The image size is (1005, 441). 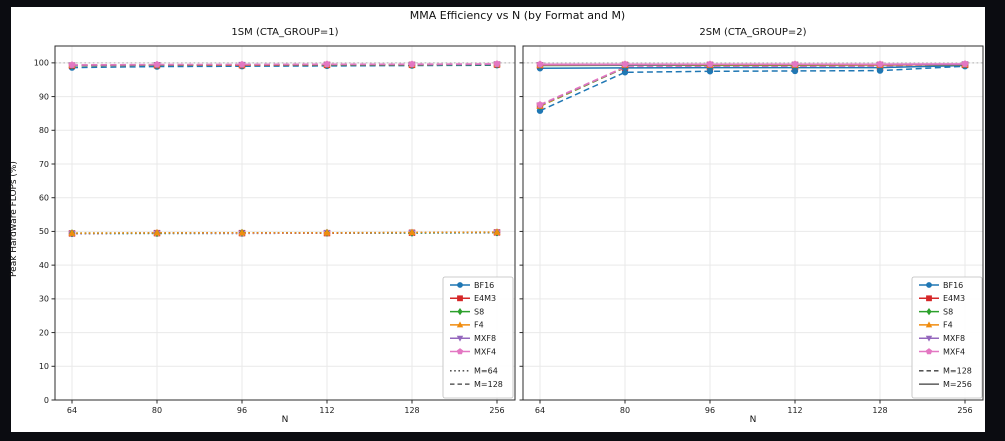 What do you see at coordinates (285, 32) in the screenshot?
I see `subplot-title-1sm: 1SM (CTA_GROUP=1)` at bounding box center [285, 32].